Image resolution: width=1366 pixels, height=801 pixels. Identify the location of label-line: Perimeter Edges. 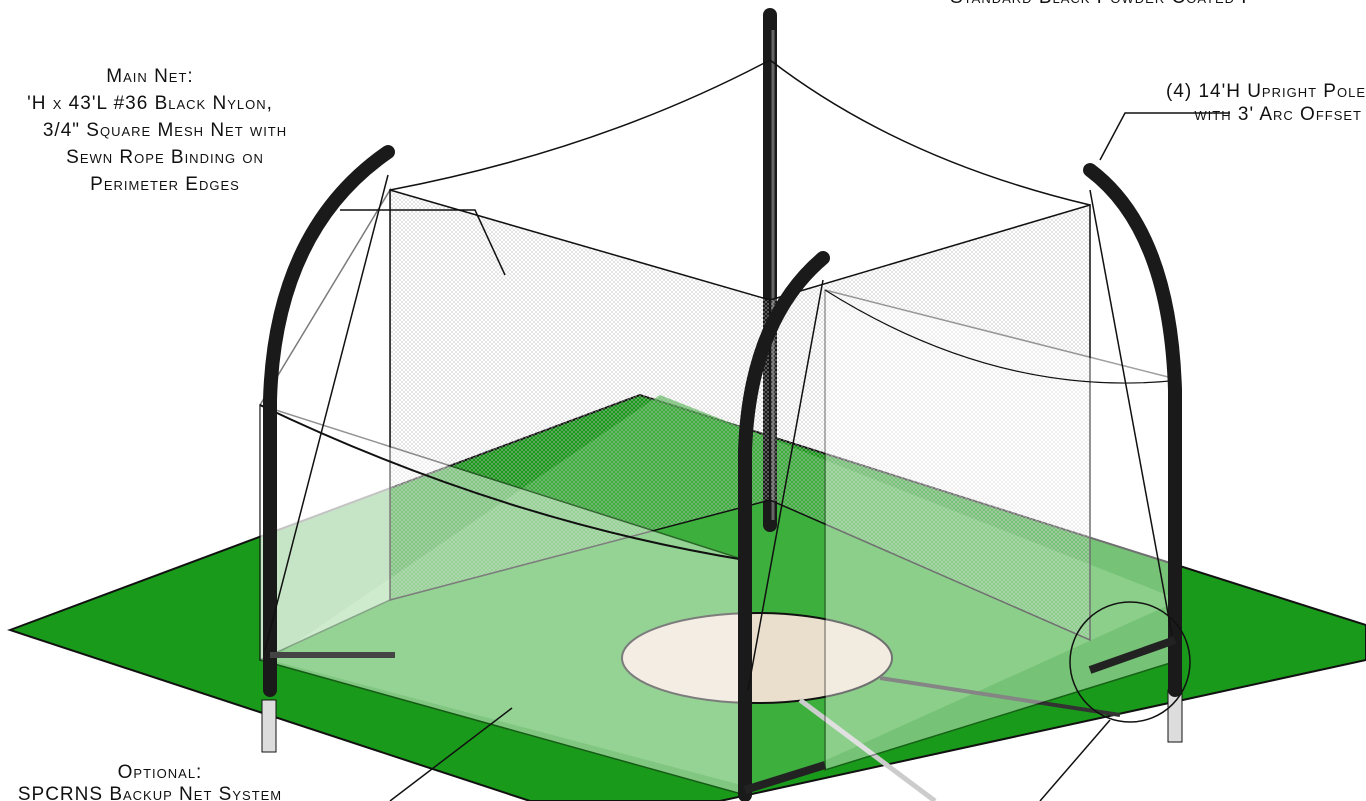
(165, 184).